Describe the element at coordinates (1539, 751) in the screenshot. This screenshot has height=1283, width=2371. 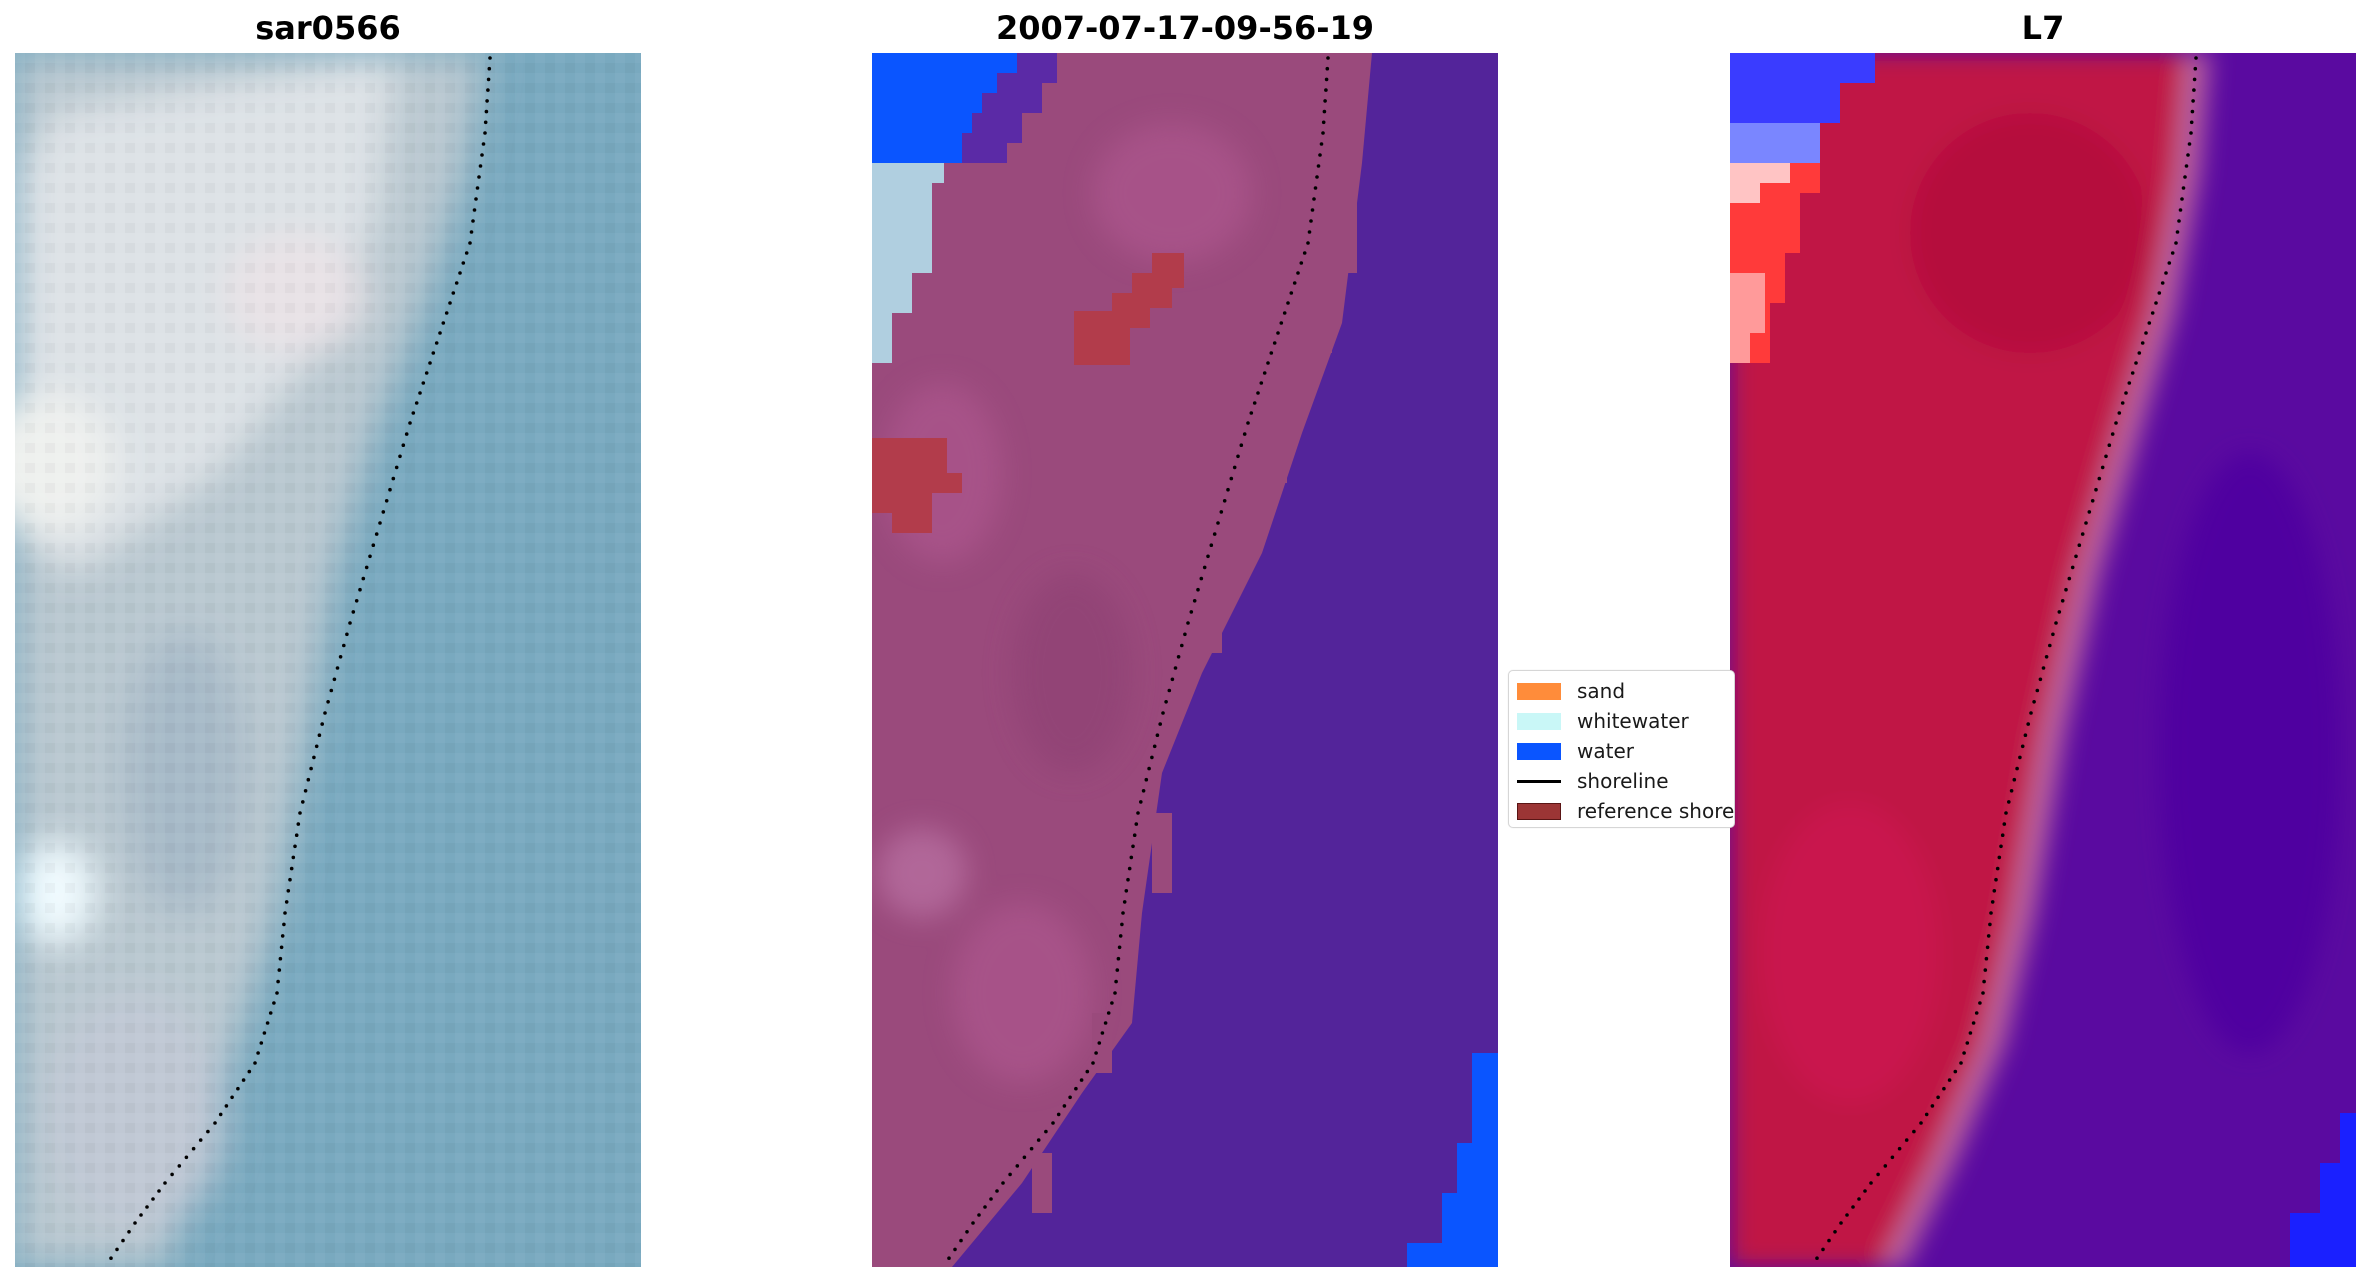
I see `water-swatch` at that location.